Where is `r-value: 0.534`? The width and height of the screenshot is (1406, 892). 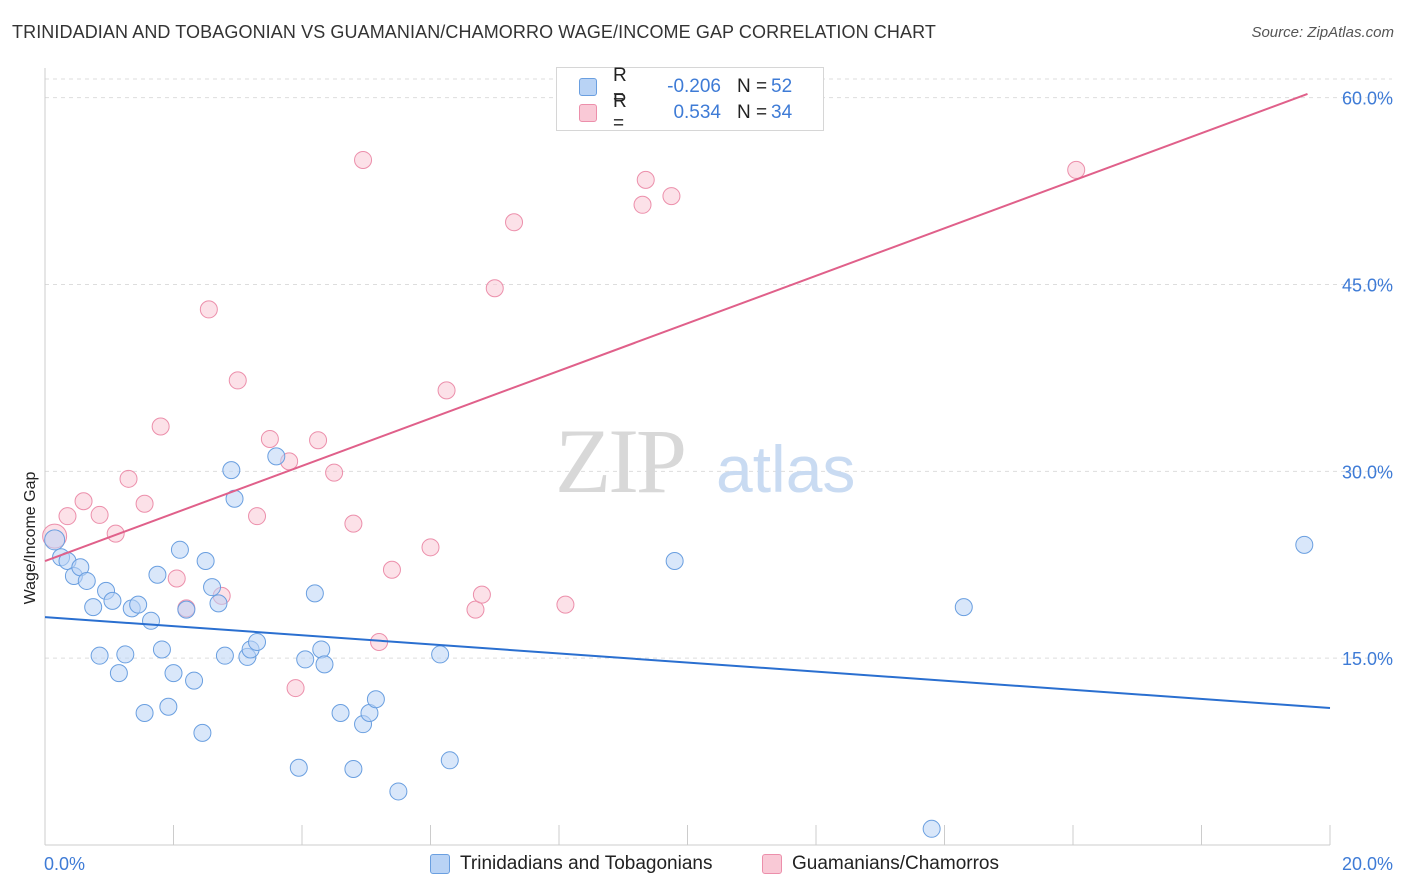
r-value: 0.534 is located at coordinates (694, 112).